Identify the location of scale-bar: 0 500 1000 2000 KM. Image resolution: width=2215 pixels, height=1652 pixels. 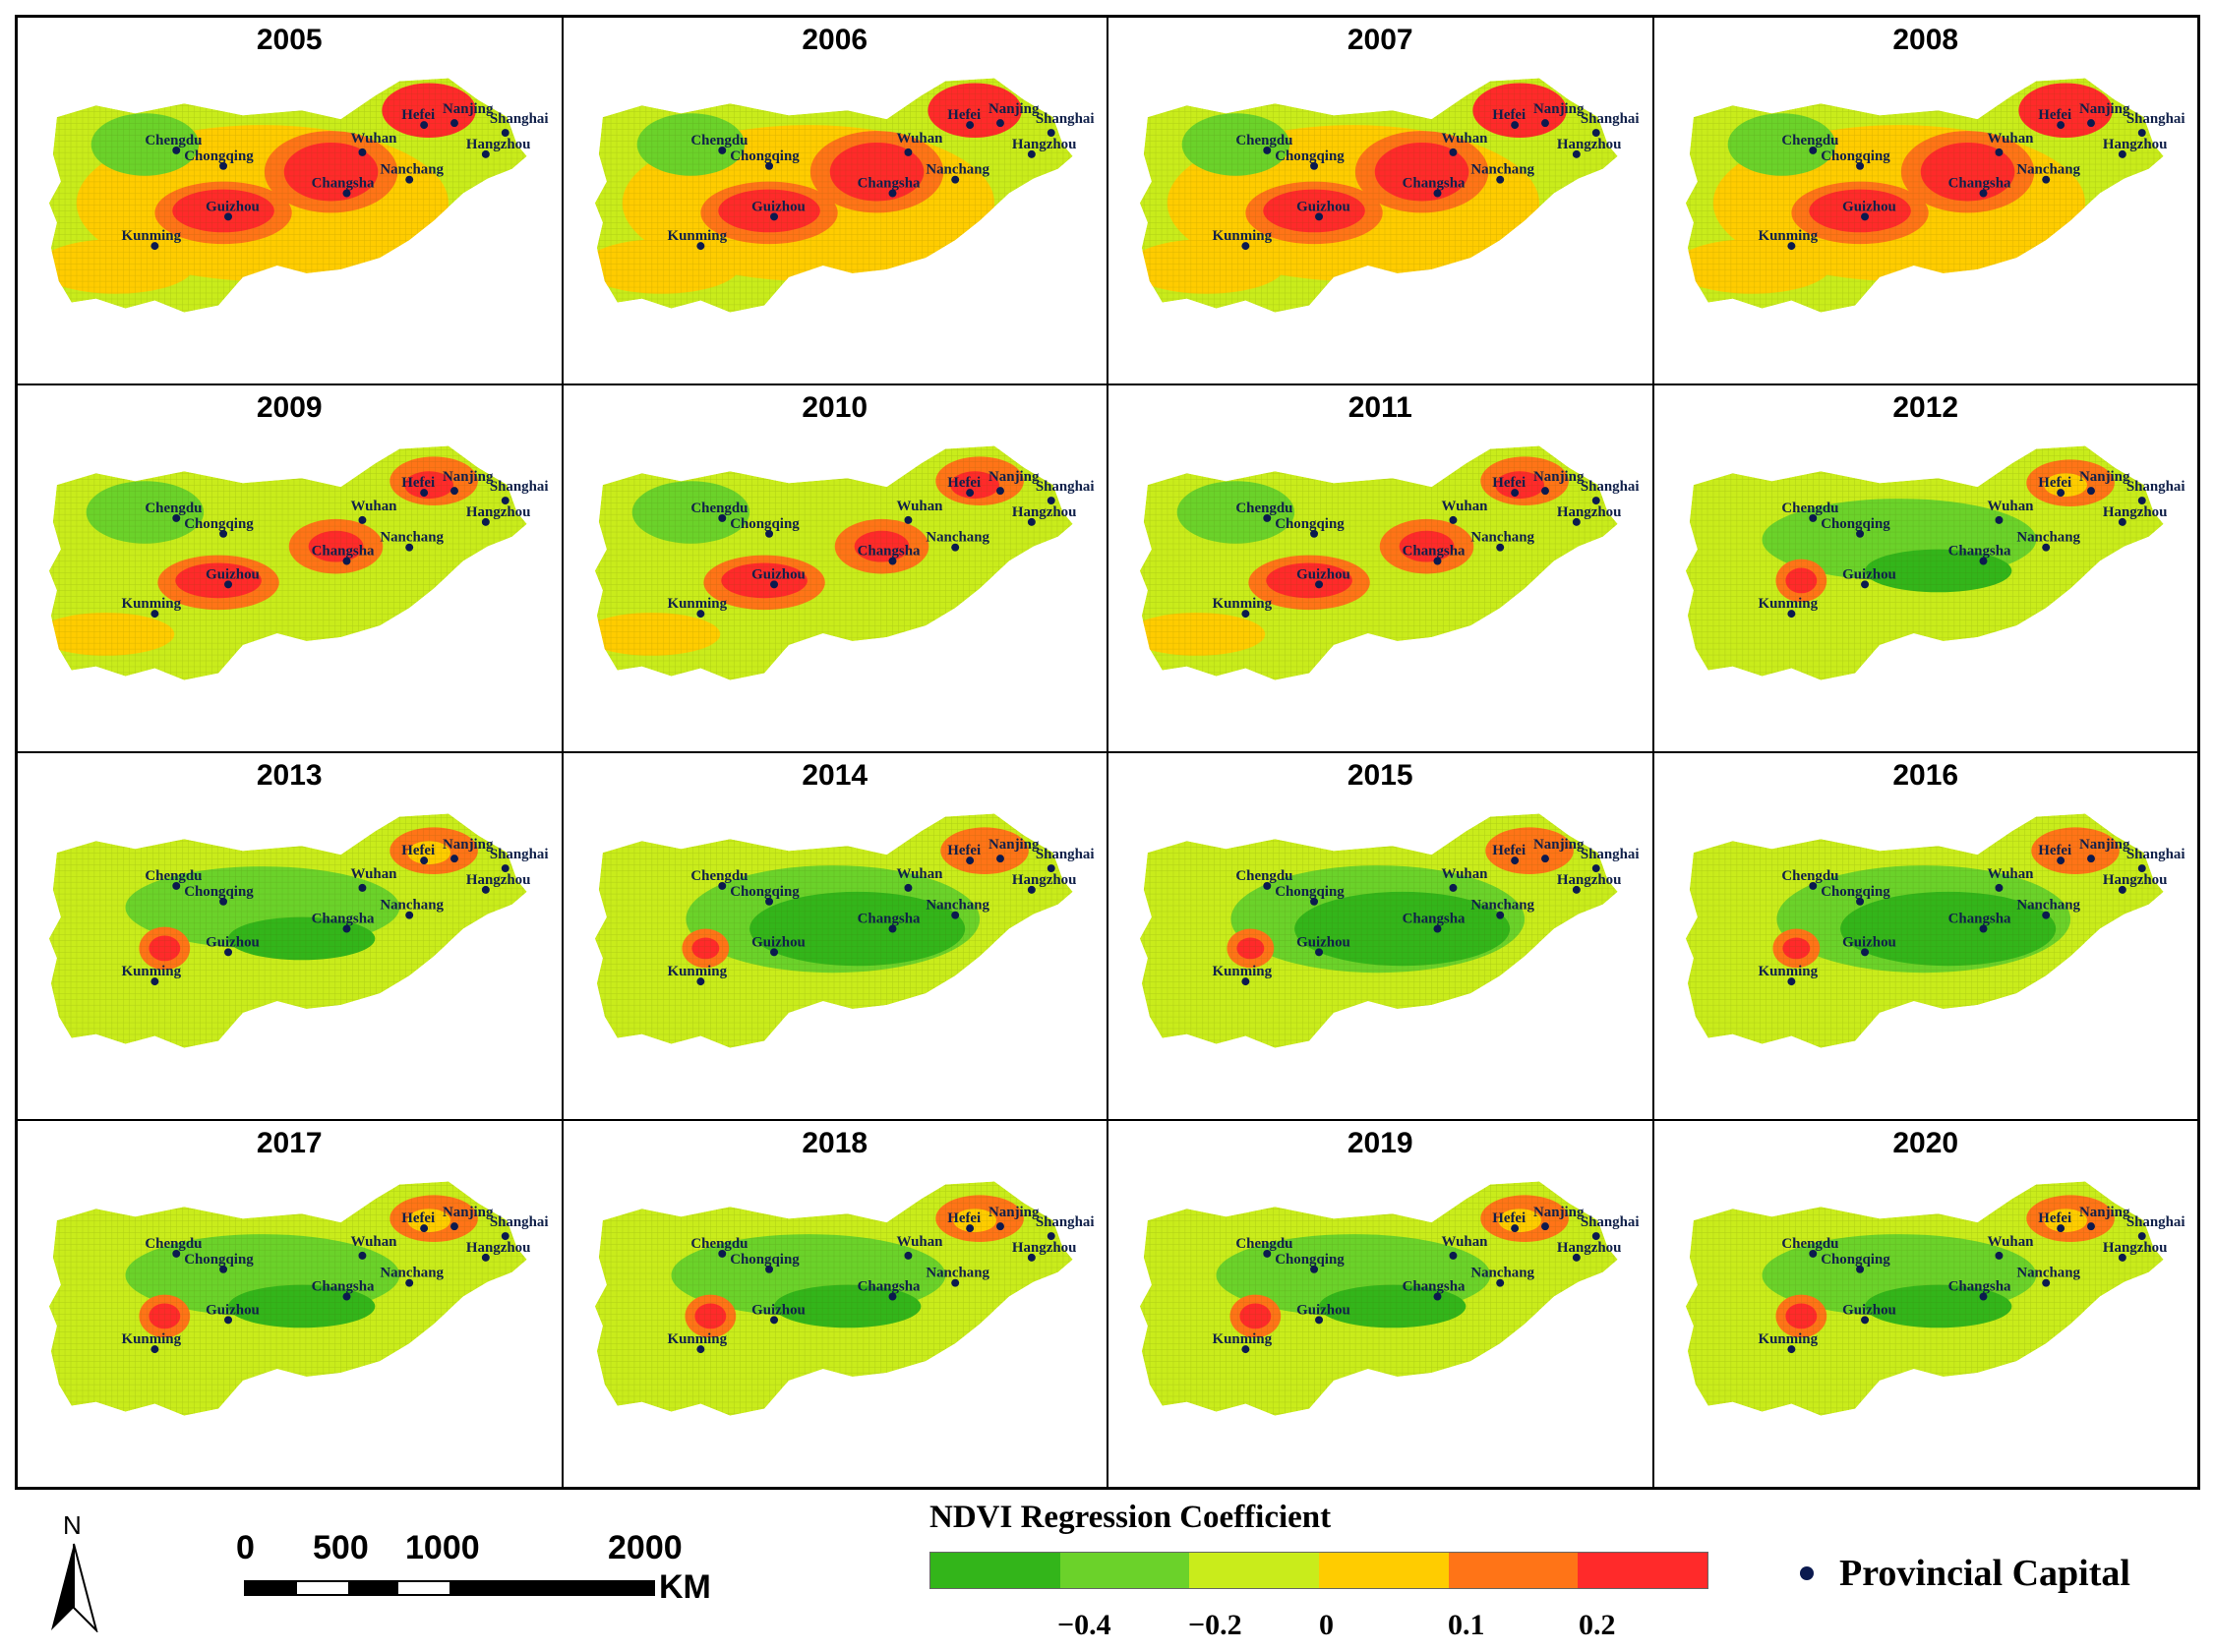
(492, 1583).